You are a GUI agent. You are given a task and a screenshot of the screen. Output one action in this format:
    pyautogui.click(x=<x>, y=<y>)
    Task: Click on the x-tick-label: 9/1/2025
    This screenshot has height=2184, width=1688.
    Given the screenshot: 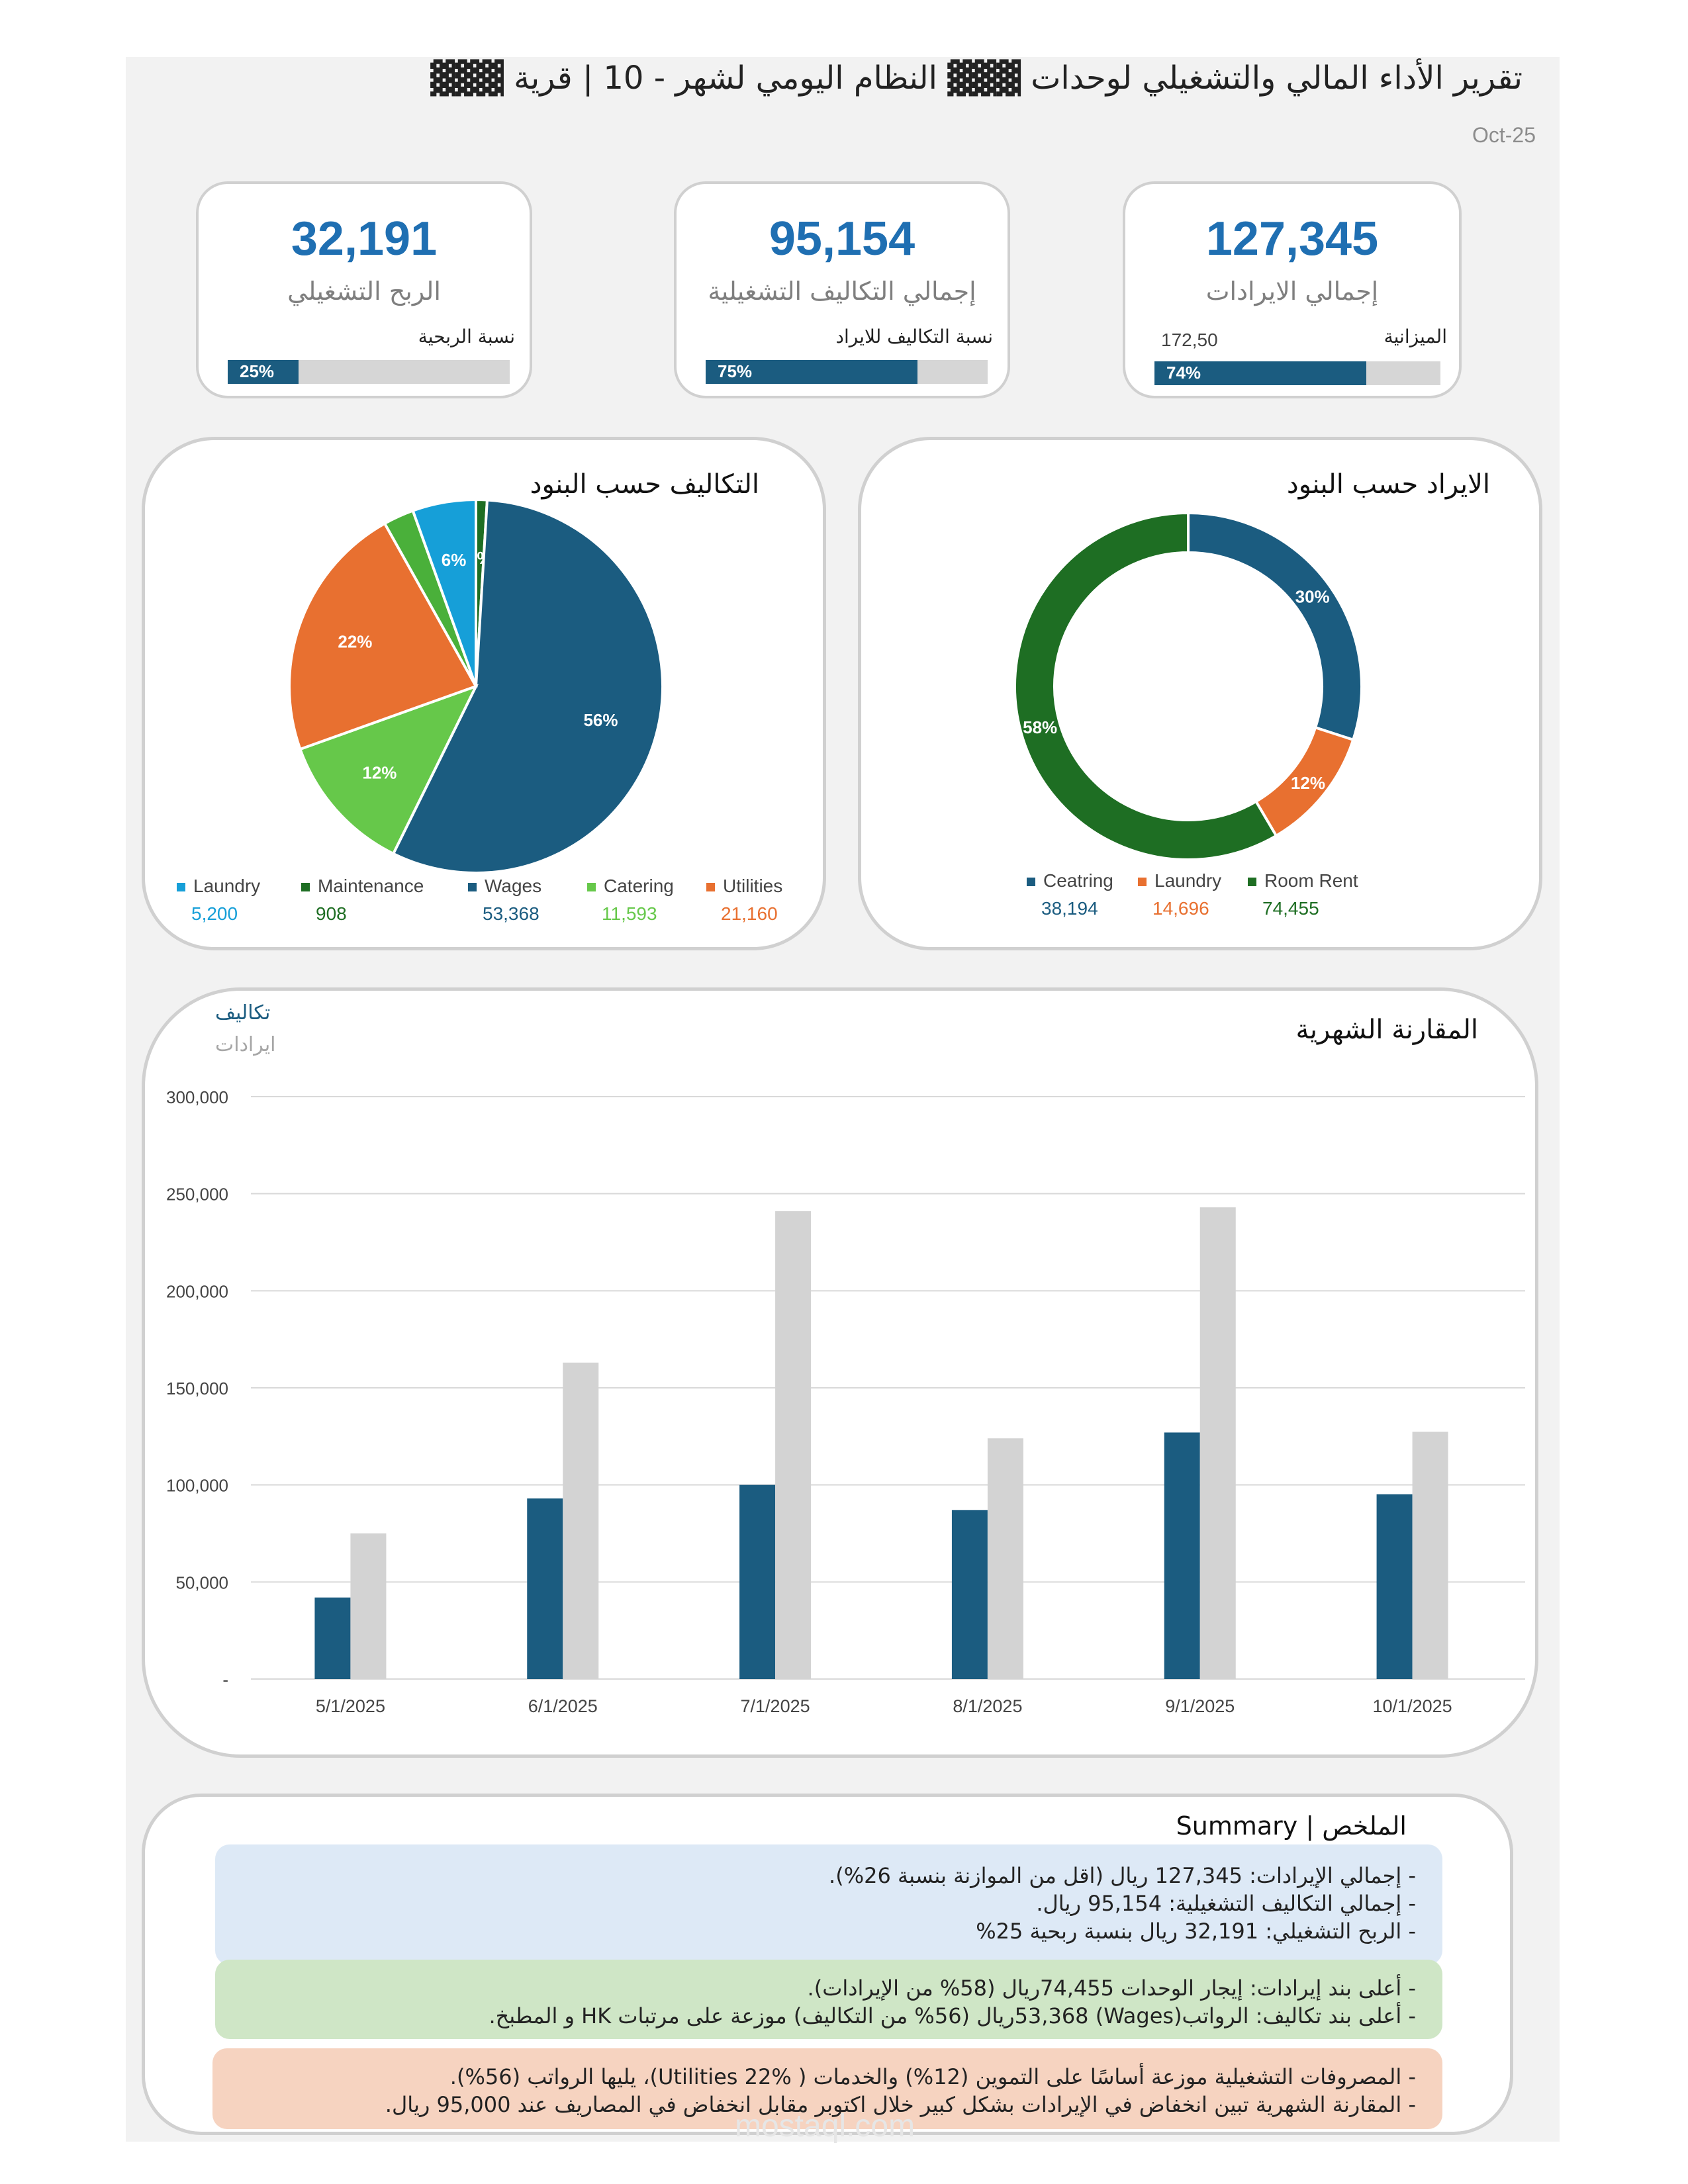 What is the action you would take?
    pyautogui.click(x=1200, y=1706)
    